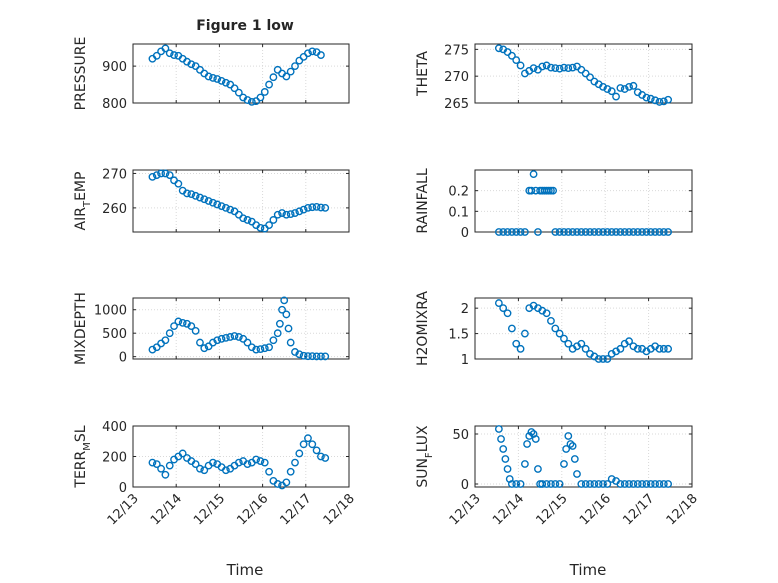 The image size is (778, 583). What do you see at coordinates (458, 192) in the screenshot?
I see `y-tick-label: 0.2` at bounding box center [458, 192].